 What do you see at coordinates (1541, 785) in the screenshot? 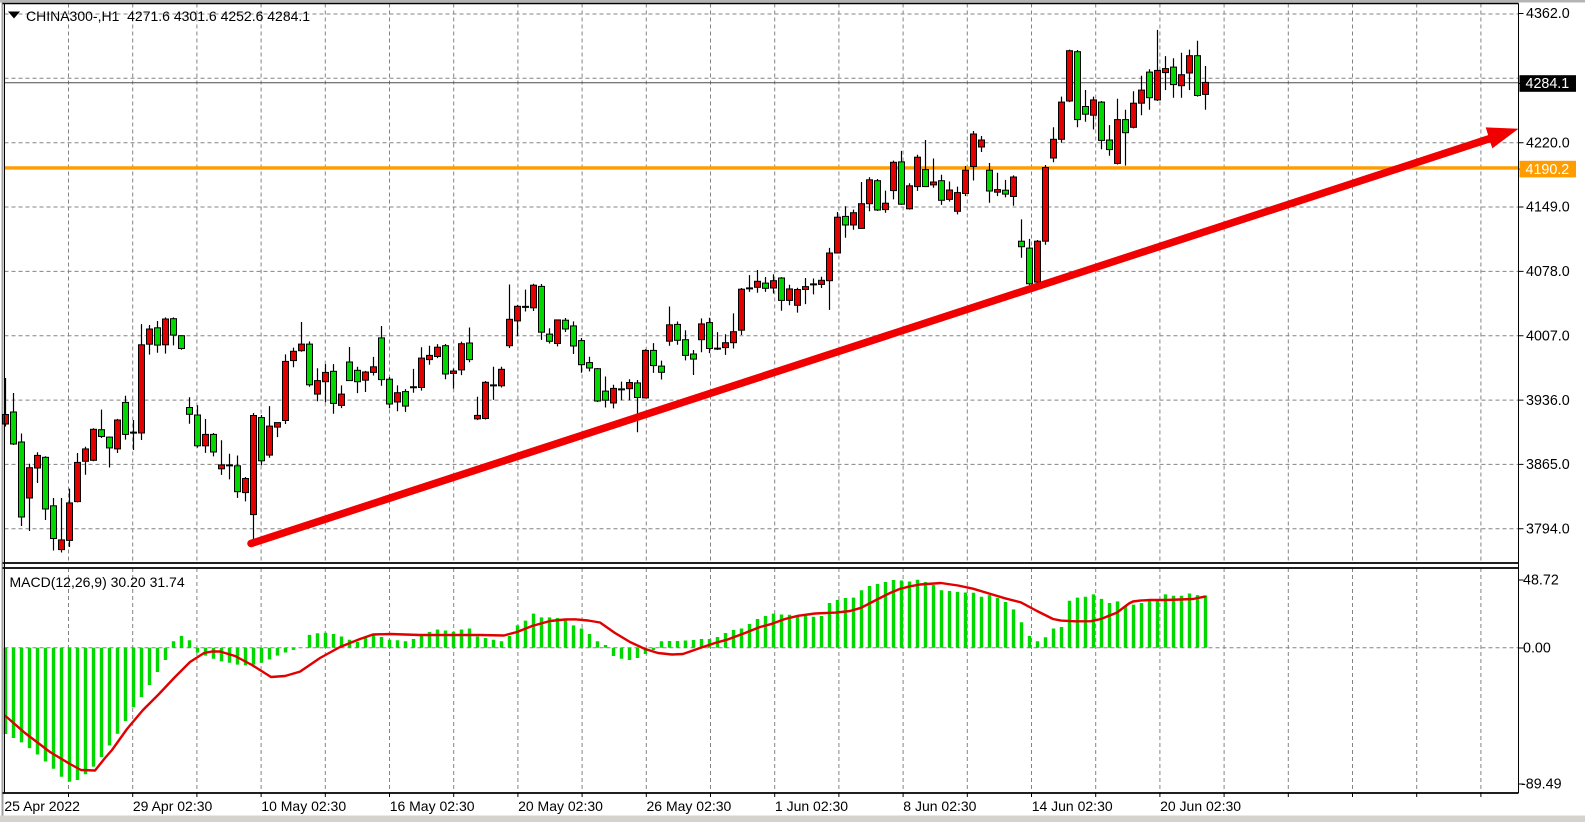
I see `svg-text: -89.49` at bounding box center [1541, 785].